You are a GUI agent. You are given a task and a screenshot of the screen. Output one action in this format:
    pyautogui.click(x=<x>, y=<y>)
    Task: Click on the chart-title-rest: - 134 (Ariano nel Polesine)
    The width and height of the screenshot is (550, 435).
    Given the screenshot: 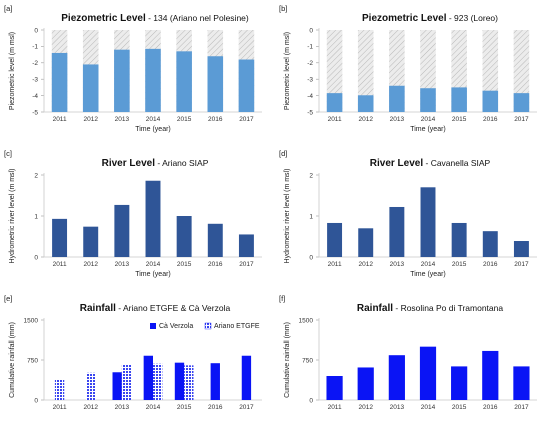 What is the action you would take?
    pyautogui.click(x=197, y=18)
    